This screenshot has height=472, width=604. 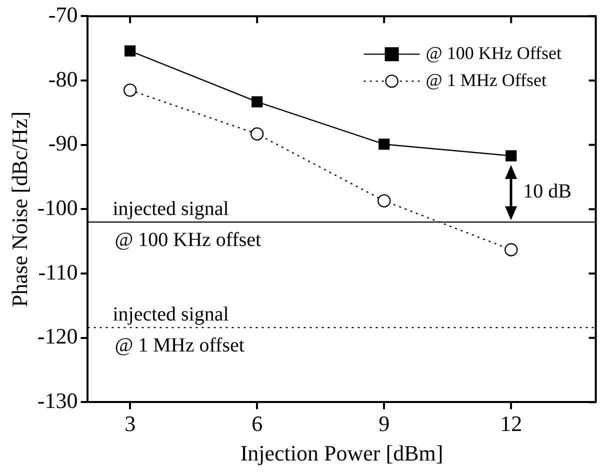 What do you see at coordinates (486, 80) in the screenshot?
I see `legend-label: @ 1 MHz Offset` at bounding box center [486, 80].